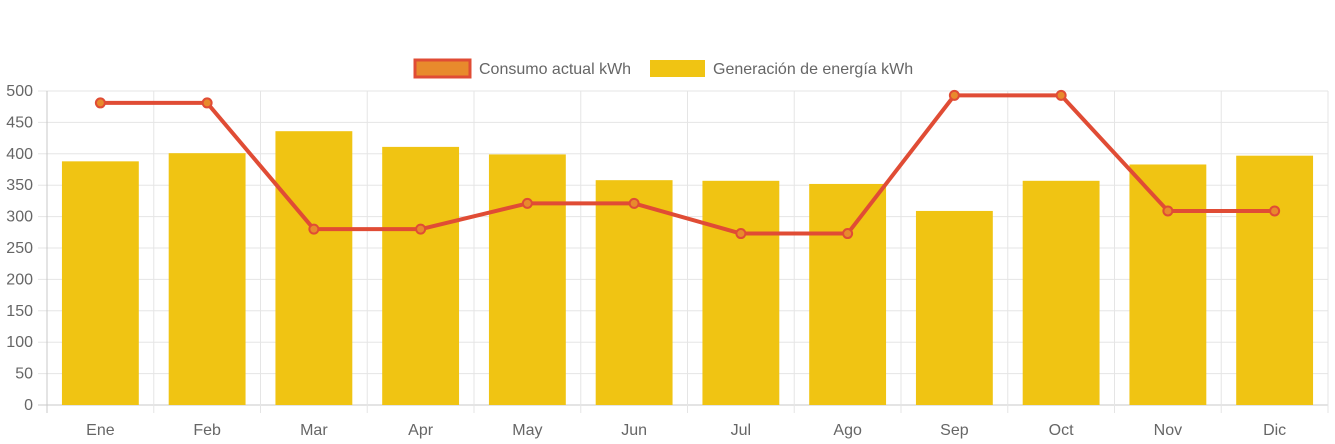  I want to click on y-tick-label: 200, so click(19, 279).